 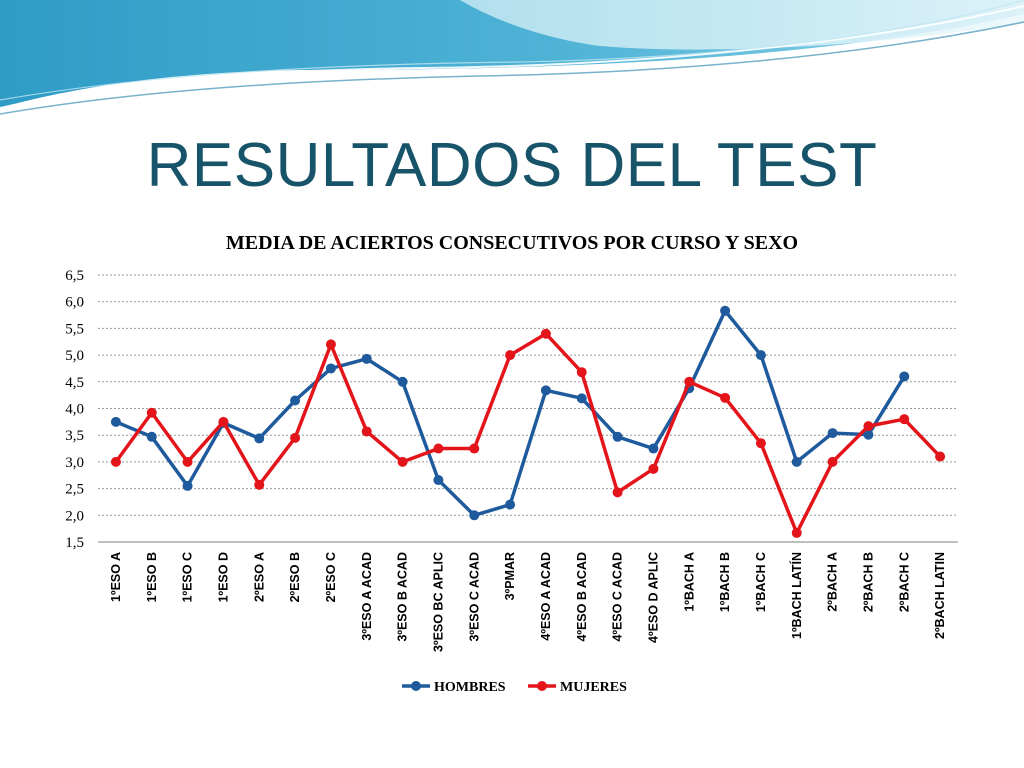 I want to click on x-tick-label: 3ºESO C ACAD, so click(x=474, y=597).